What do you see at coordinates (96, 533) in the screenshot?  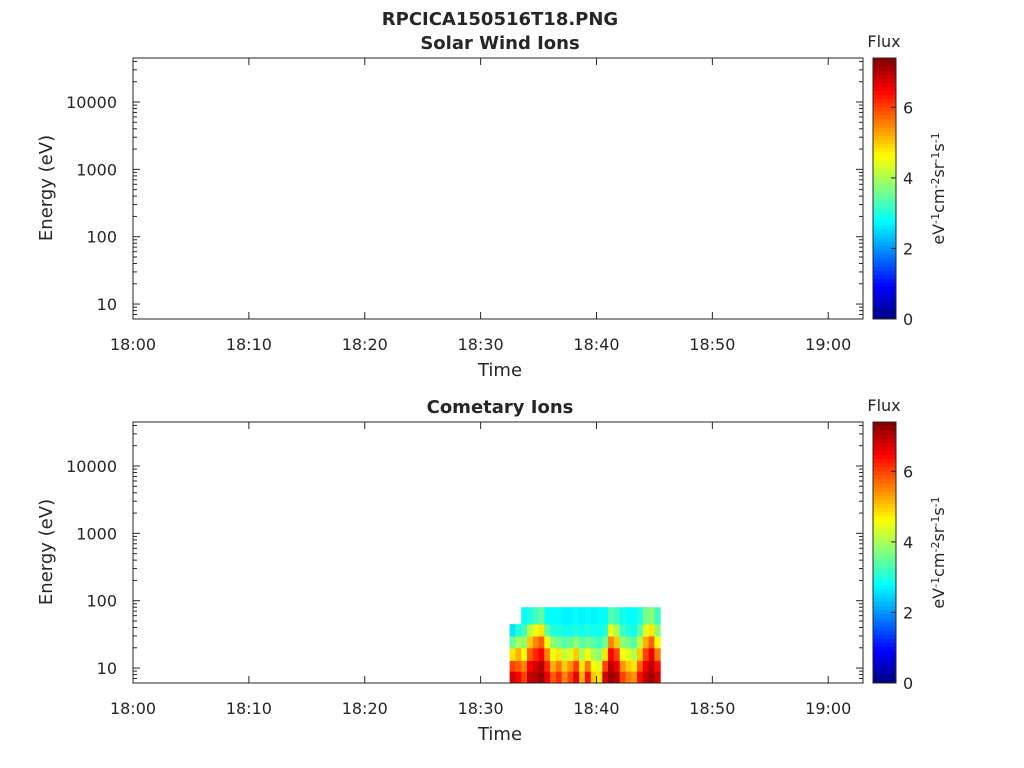 I see `y-tick-label: 1000` at bounding box center [96, 533].